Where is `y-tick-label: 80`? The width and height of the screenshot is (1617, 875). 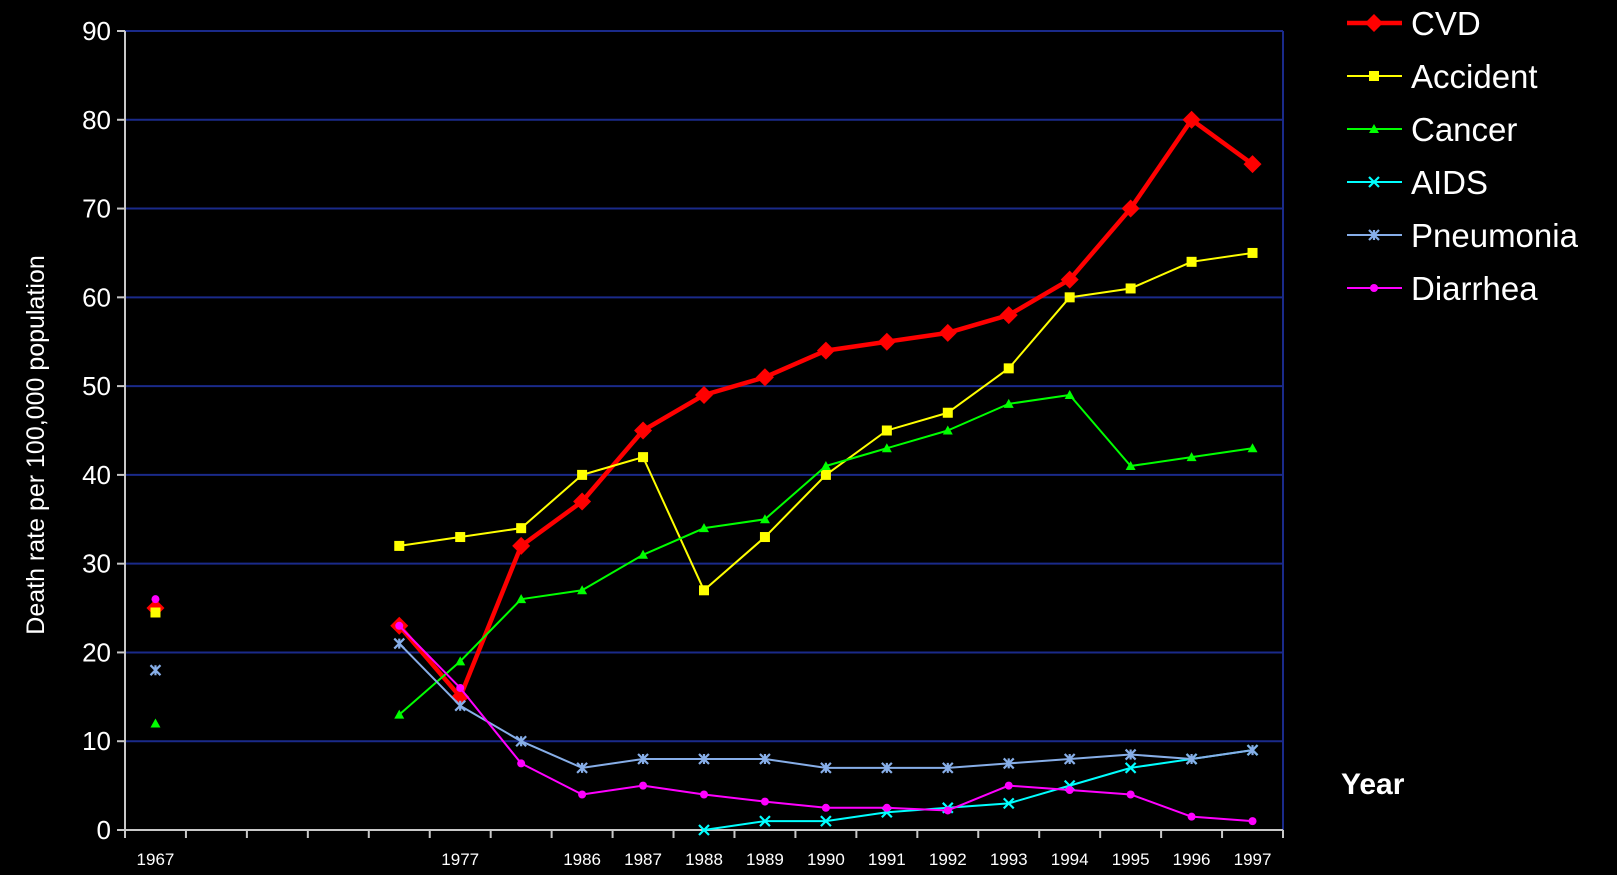 y-tick-label: 80 is located at coordinates (96, 120).